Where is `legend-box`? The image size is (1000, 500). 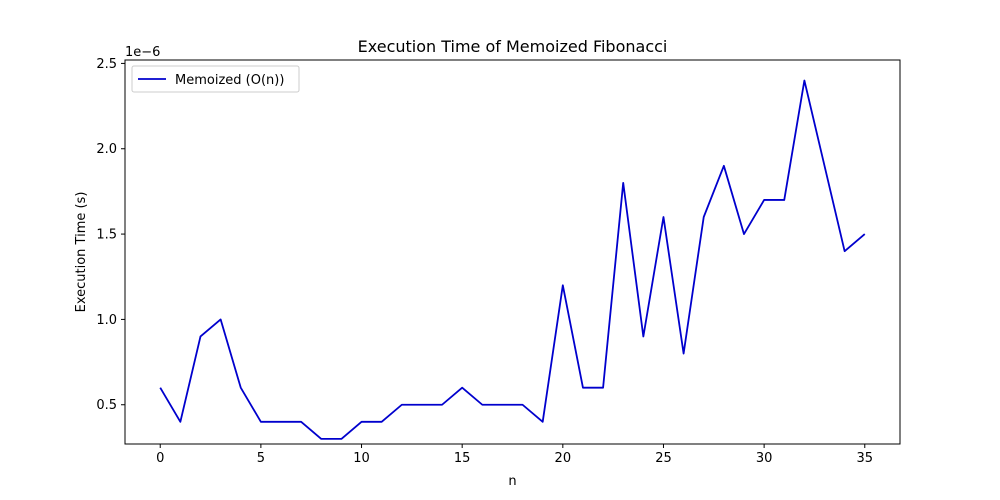
legend-box is located at coordinates (215, 79).